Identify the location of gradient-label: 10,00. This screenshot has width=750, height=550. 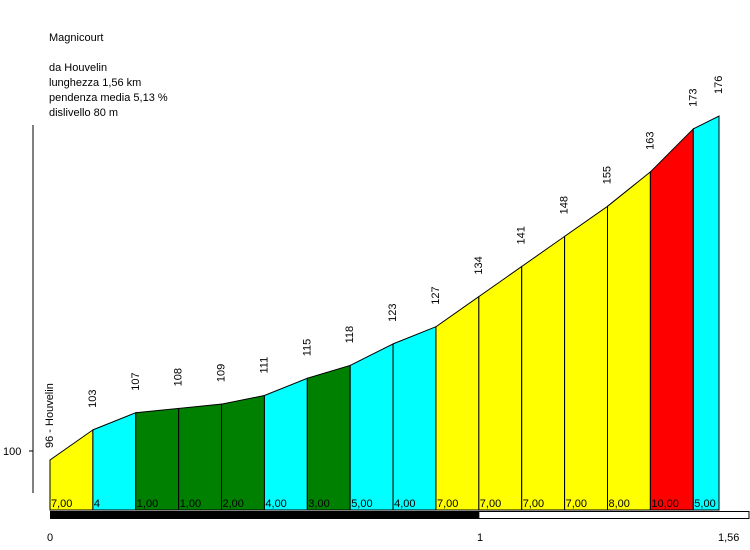
(665, 504).